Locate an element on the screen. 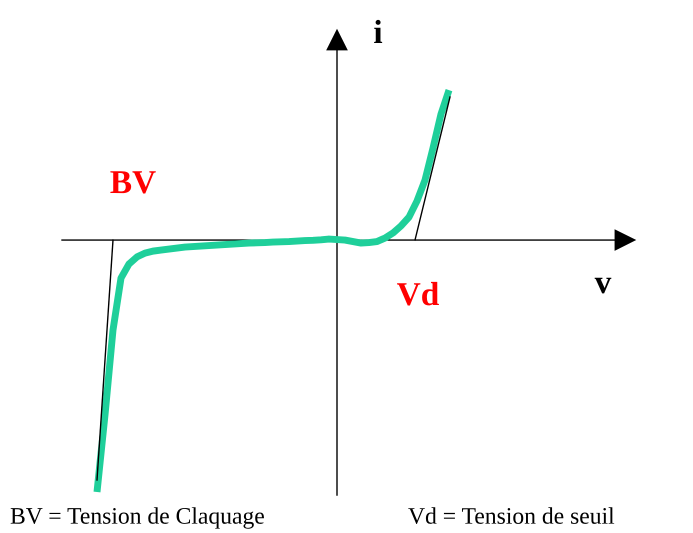  text: BV = Tension de Claquage is located at coordinates (137, 518).